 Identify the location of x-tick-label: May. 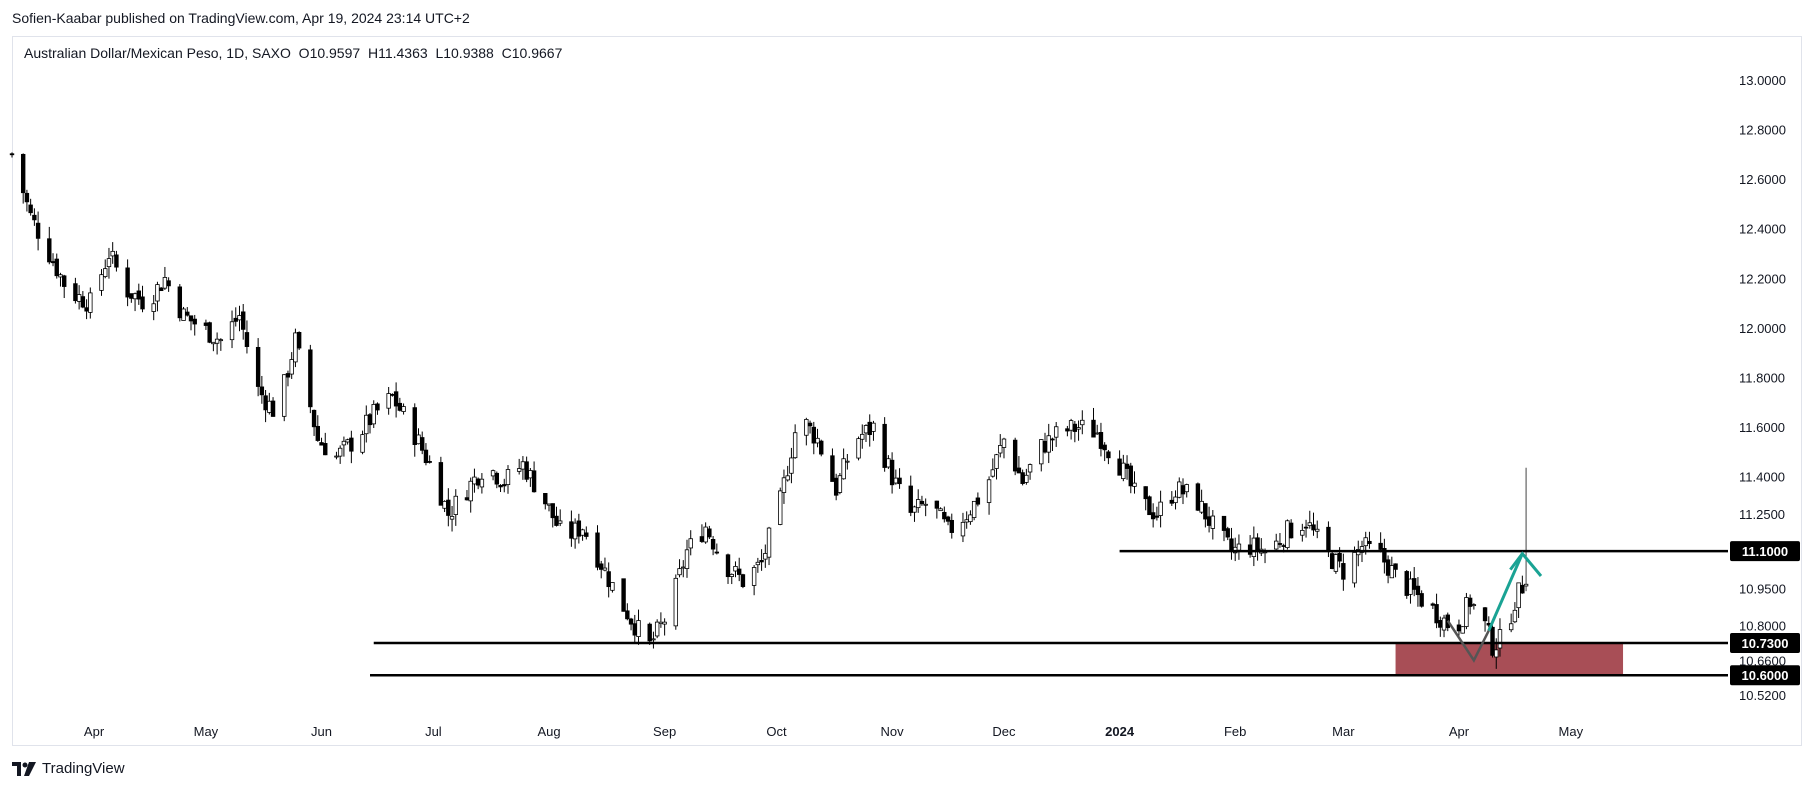
(206, 731).